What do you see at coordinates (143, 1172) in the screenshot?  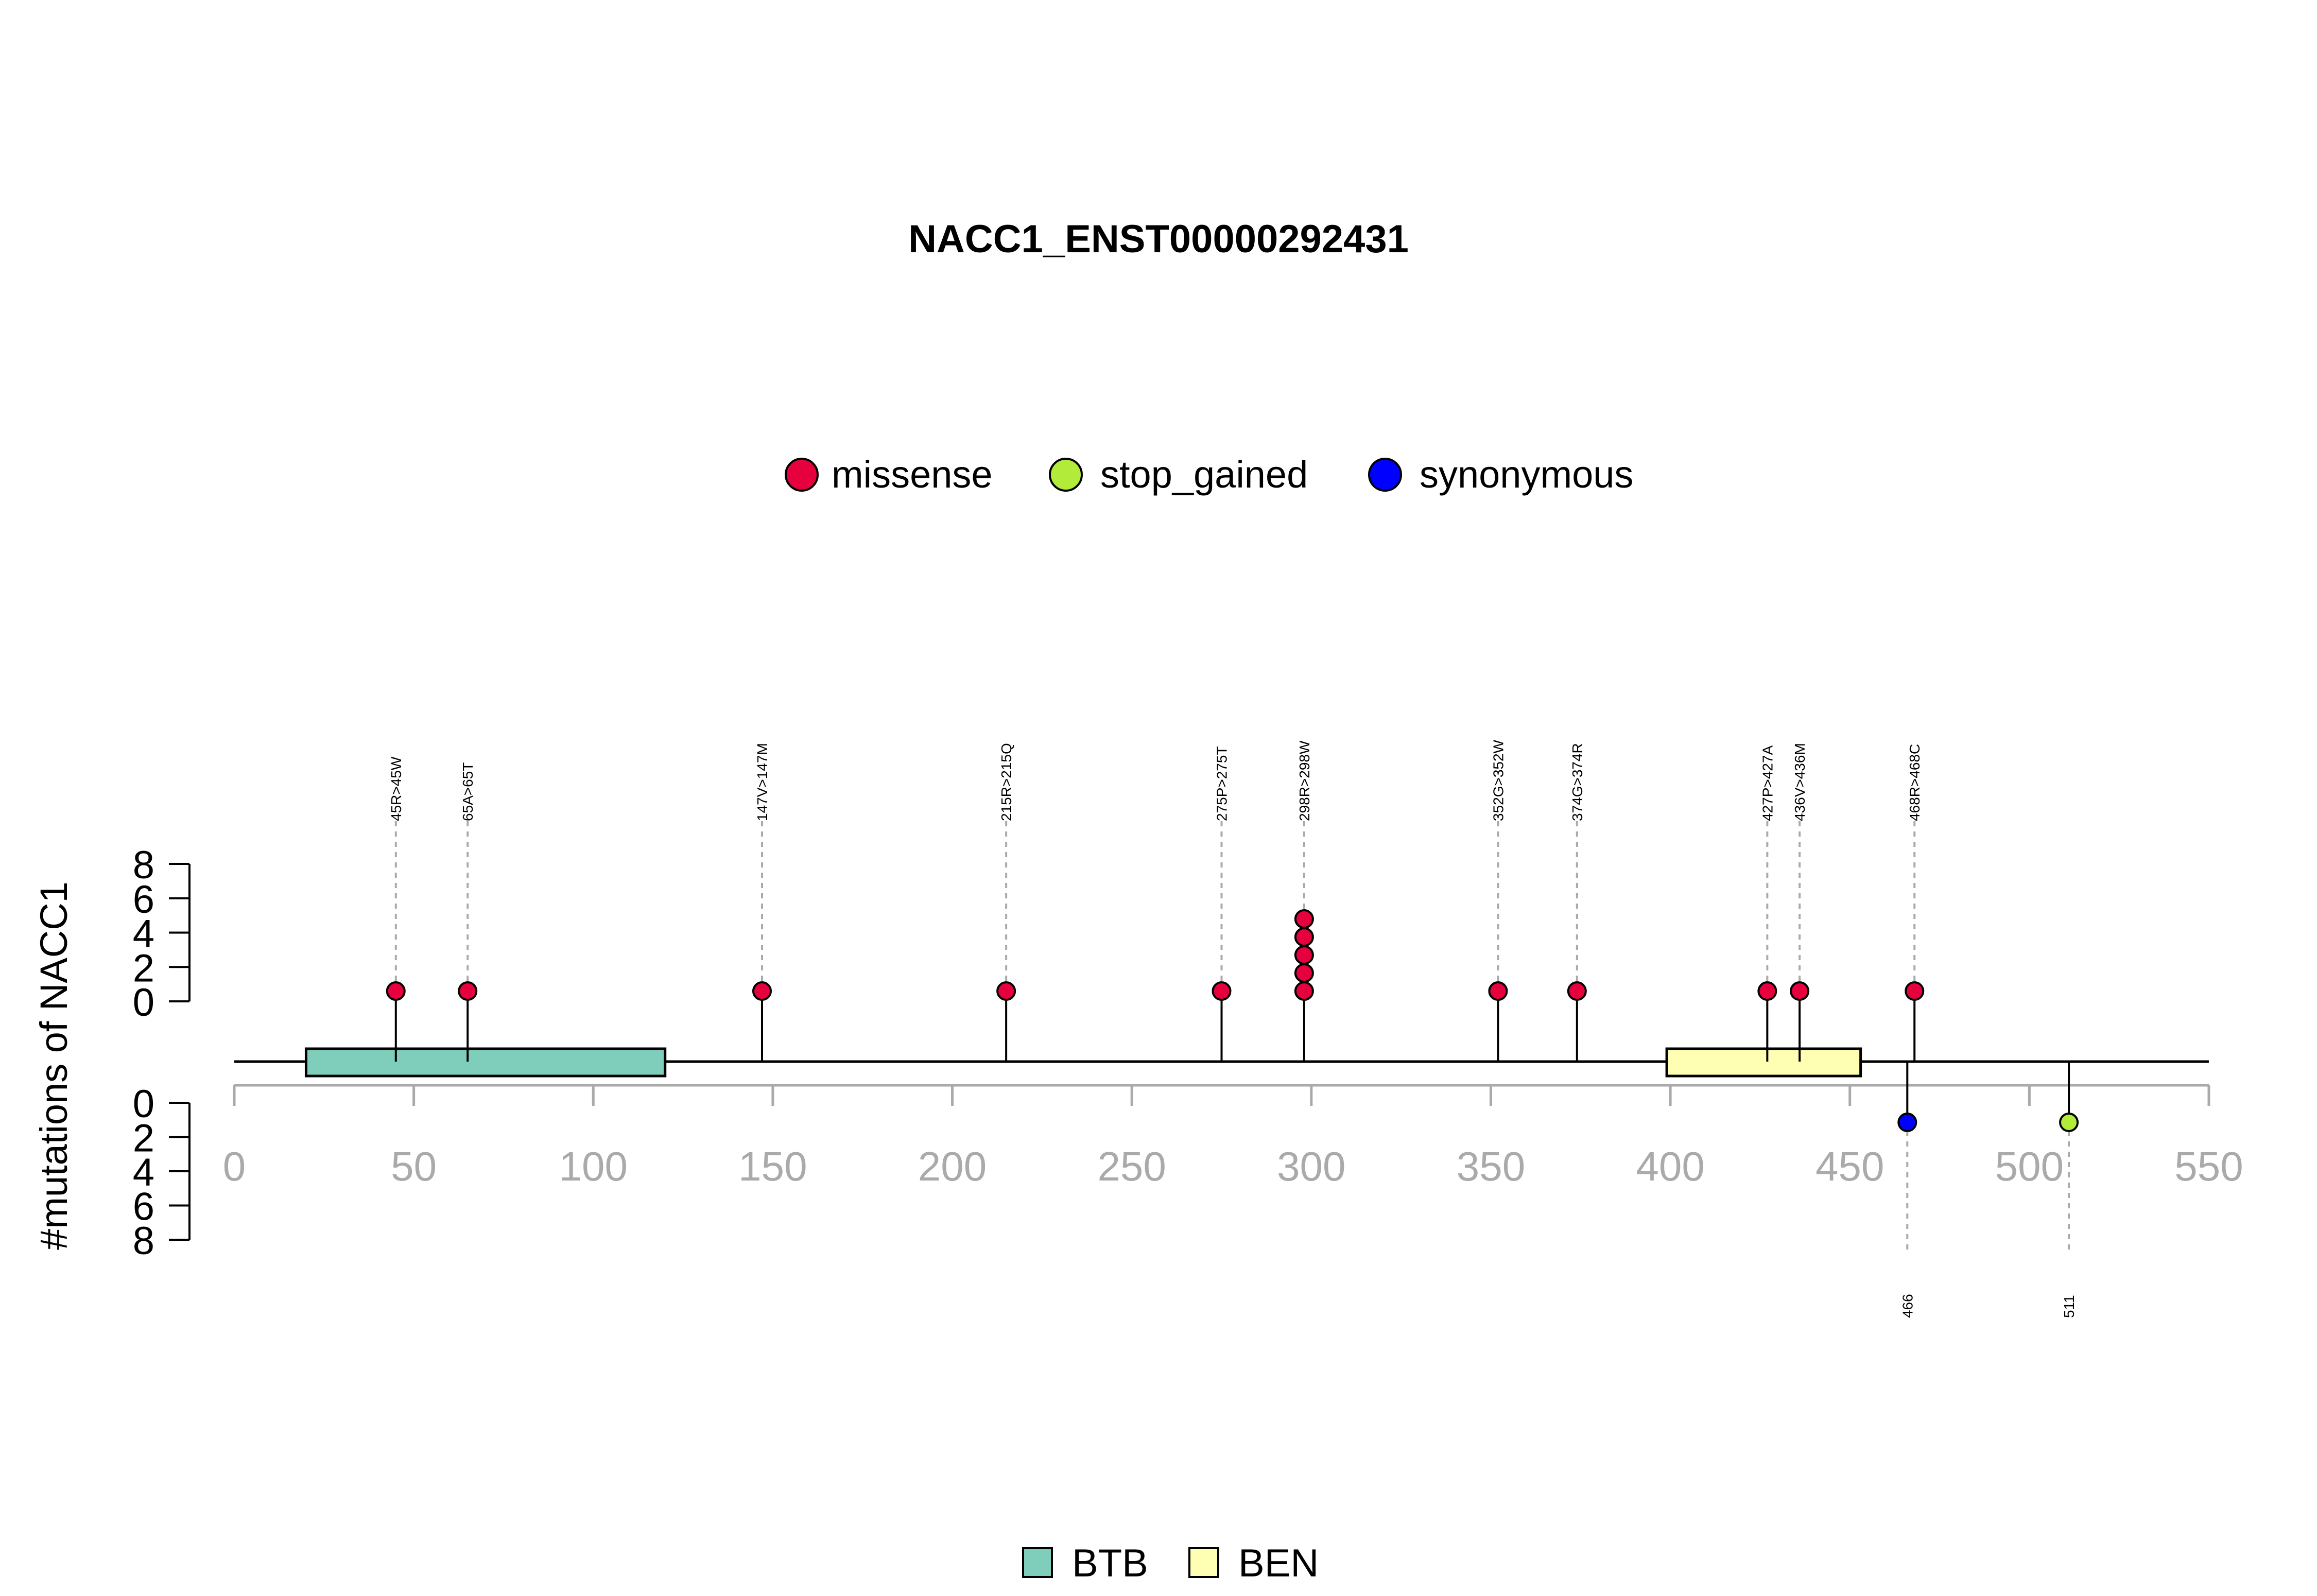 I see `y-tick-label-bottom: 4` at bounding box center [143, 1172].